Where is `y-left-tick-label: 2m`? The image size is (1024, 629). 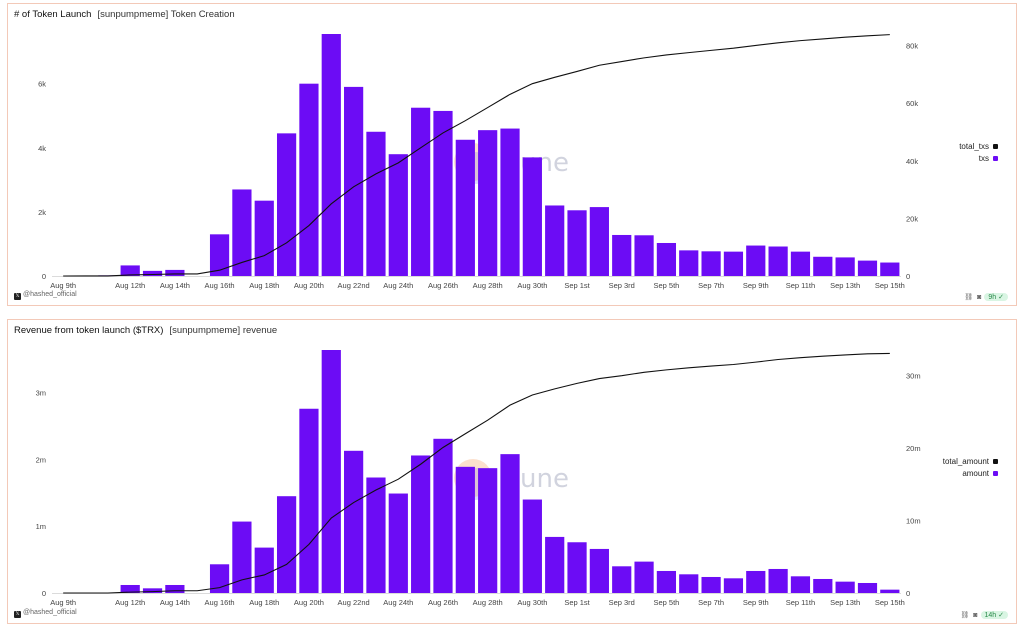
y-left-tick-label: 2m is located at coordinates (41, 459).